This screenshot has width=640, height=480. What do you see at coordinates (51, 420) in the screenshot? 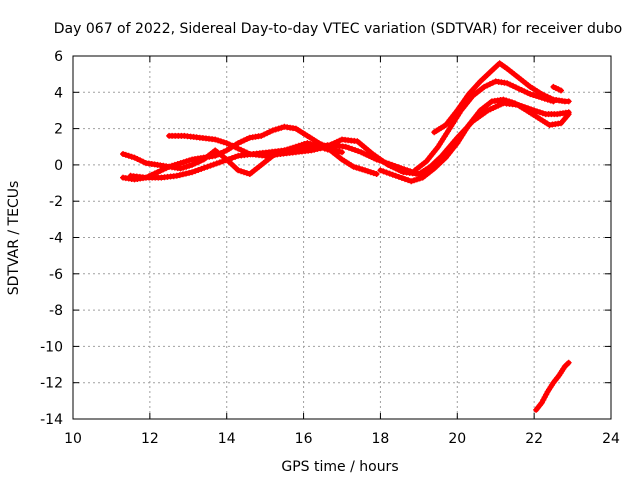
I see `y-tick-label: -14` at bounding box center [51, 420].